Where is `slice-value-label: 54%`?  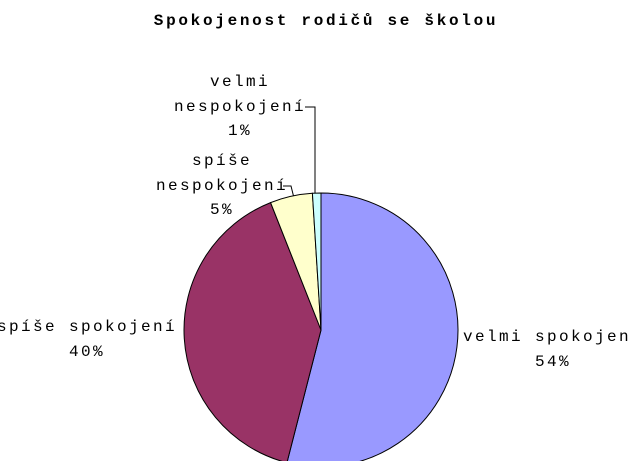
slice-value-label: 54% is located at coordinates (552, 362).